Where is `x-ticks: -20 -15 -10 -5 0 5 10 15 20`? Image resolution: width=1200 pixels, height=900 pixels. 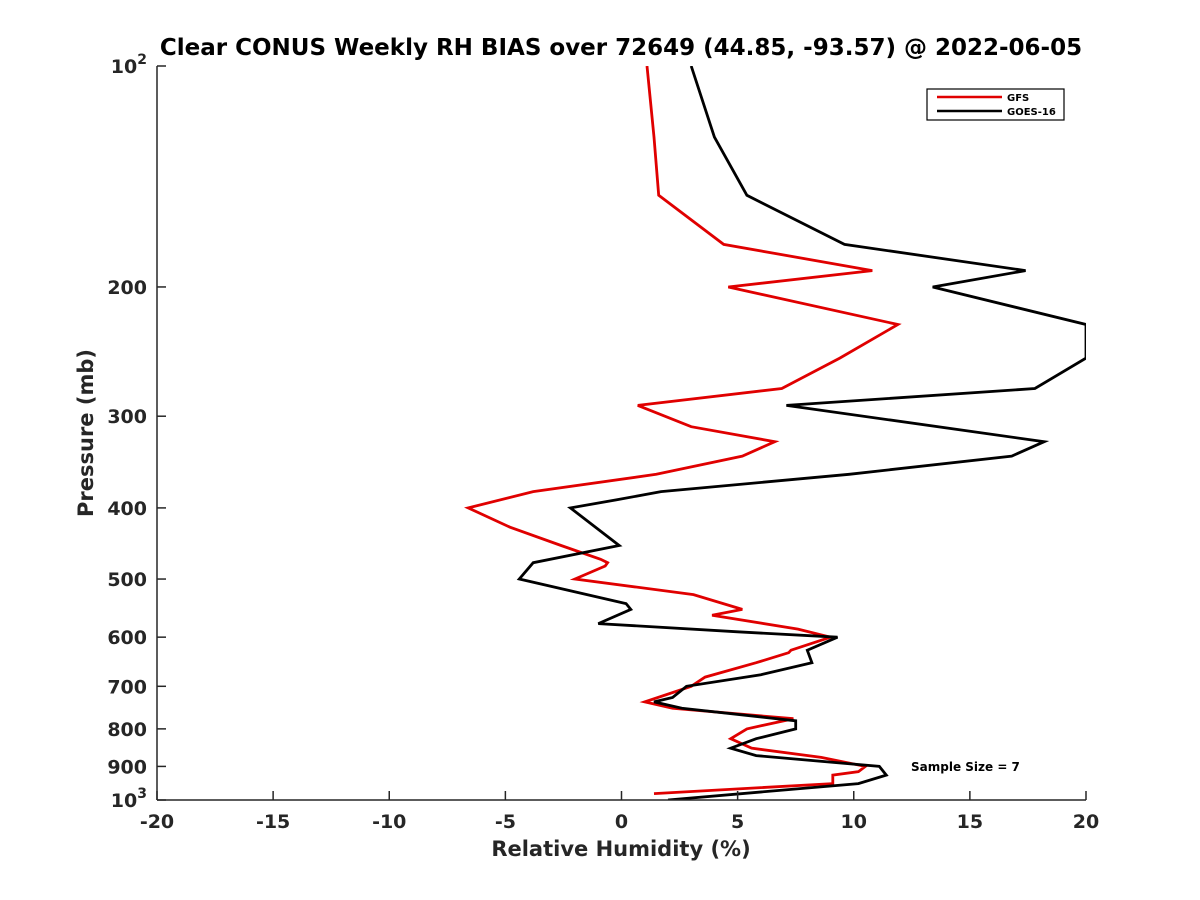 x-ticks: -20 -15 -10 -5 0 5 10 15 20 is located at coordinates (619, 812).